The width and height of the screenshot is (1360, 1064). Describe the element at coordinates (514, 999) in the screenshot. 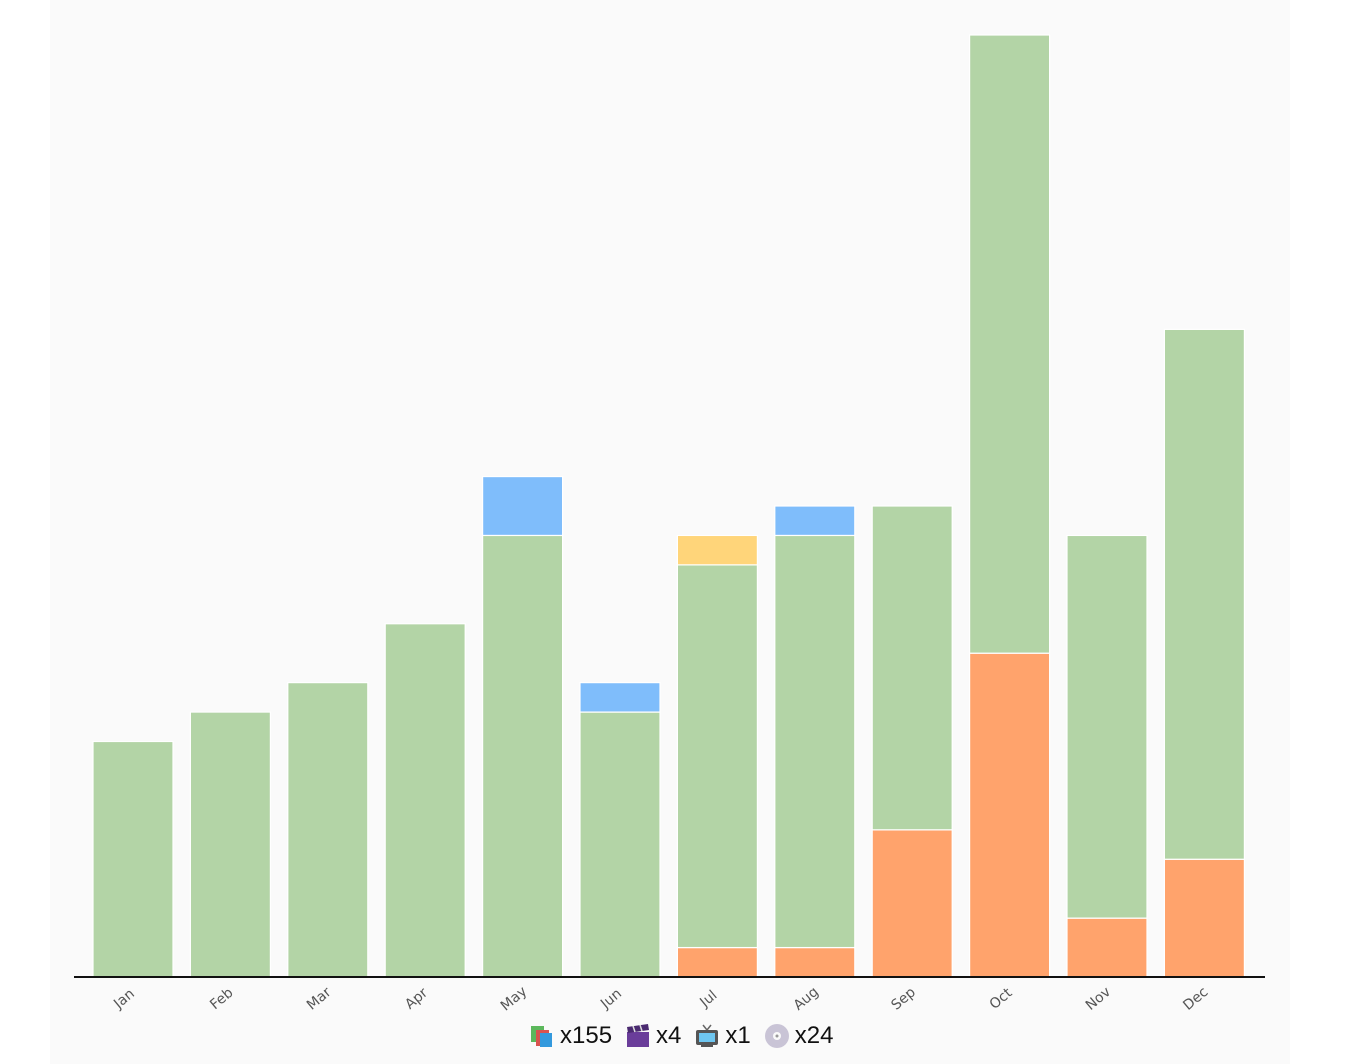

I see `tick-label-may: May` at that location.